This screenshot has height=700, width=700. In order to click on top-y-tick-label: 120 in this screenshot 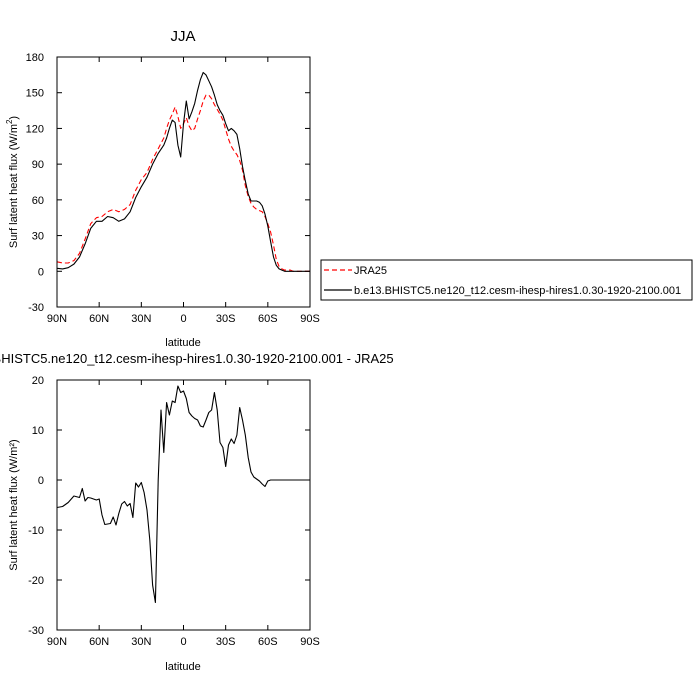, I will do `click(35, 129)`.